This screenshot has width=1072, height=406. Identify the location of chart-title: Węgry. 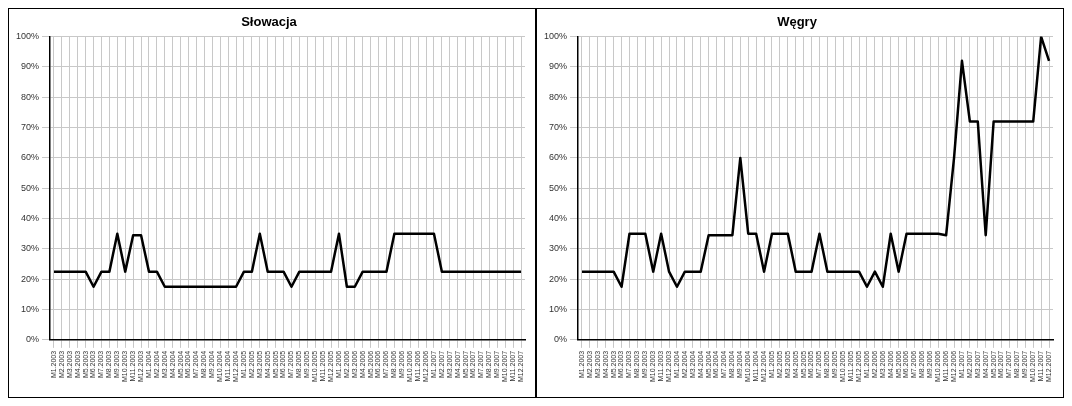
(797, 22).